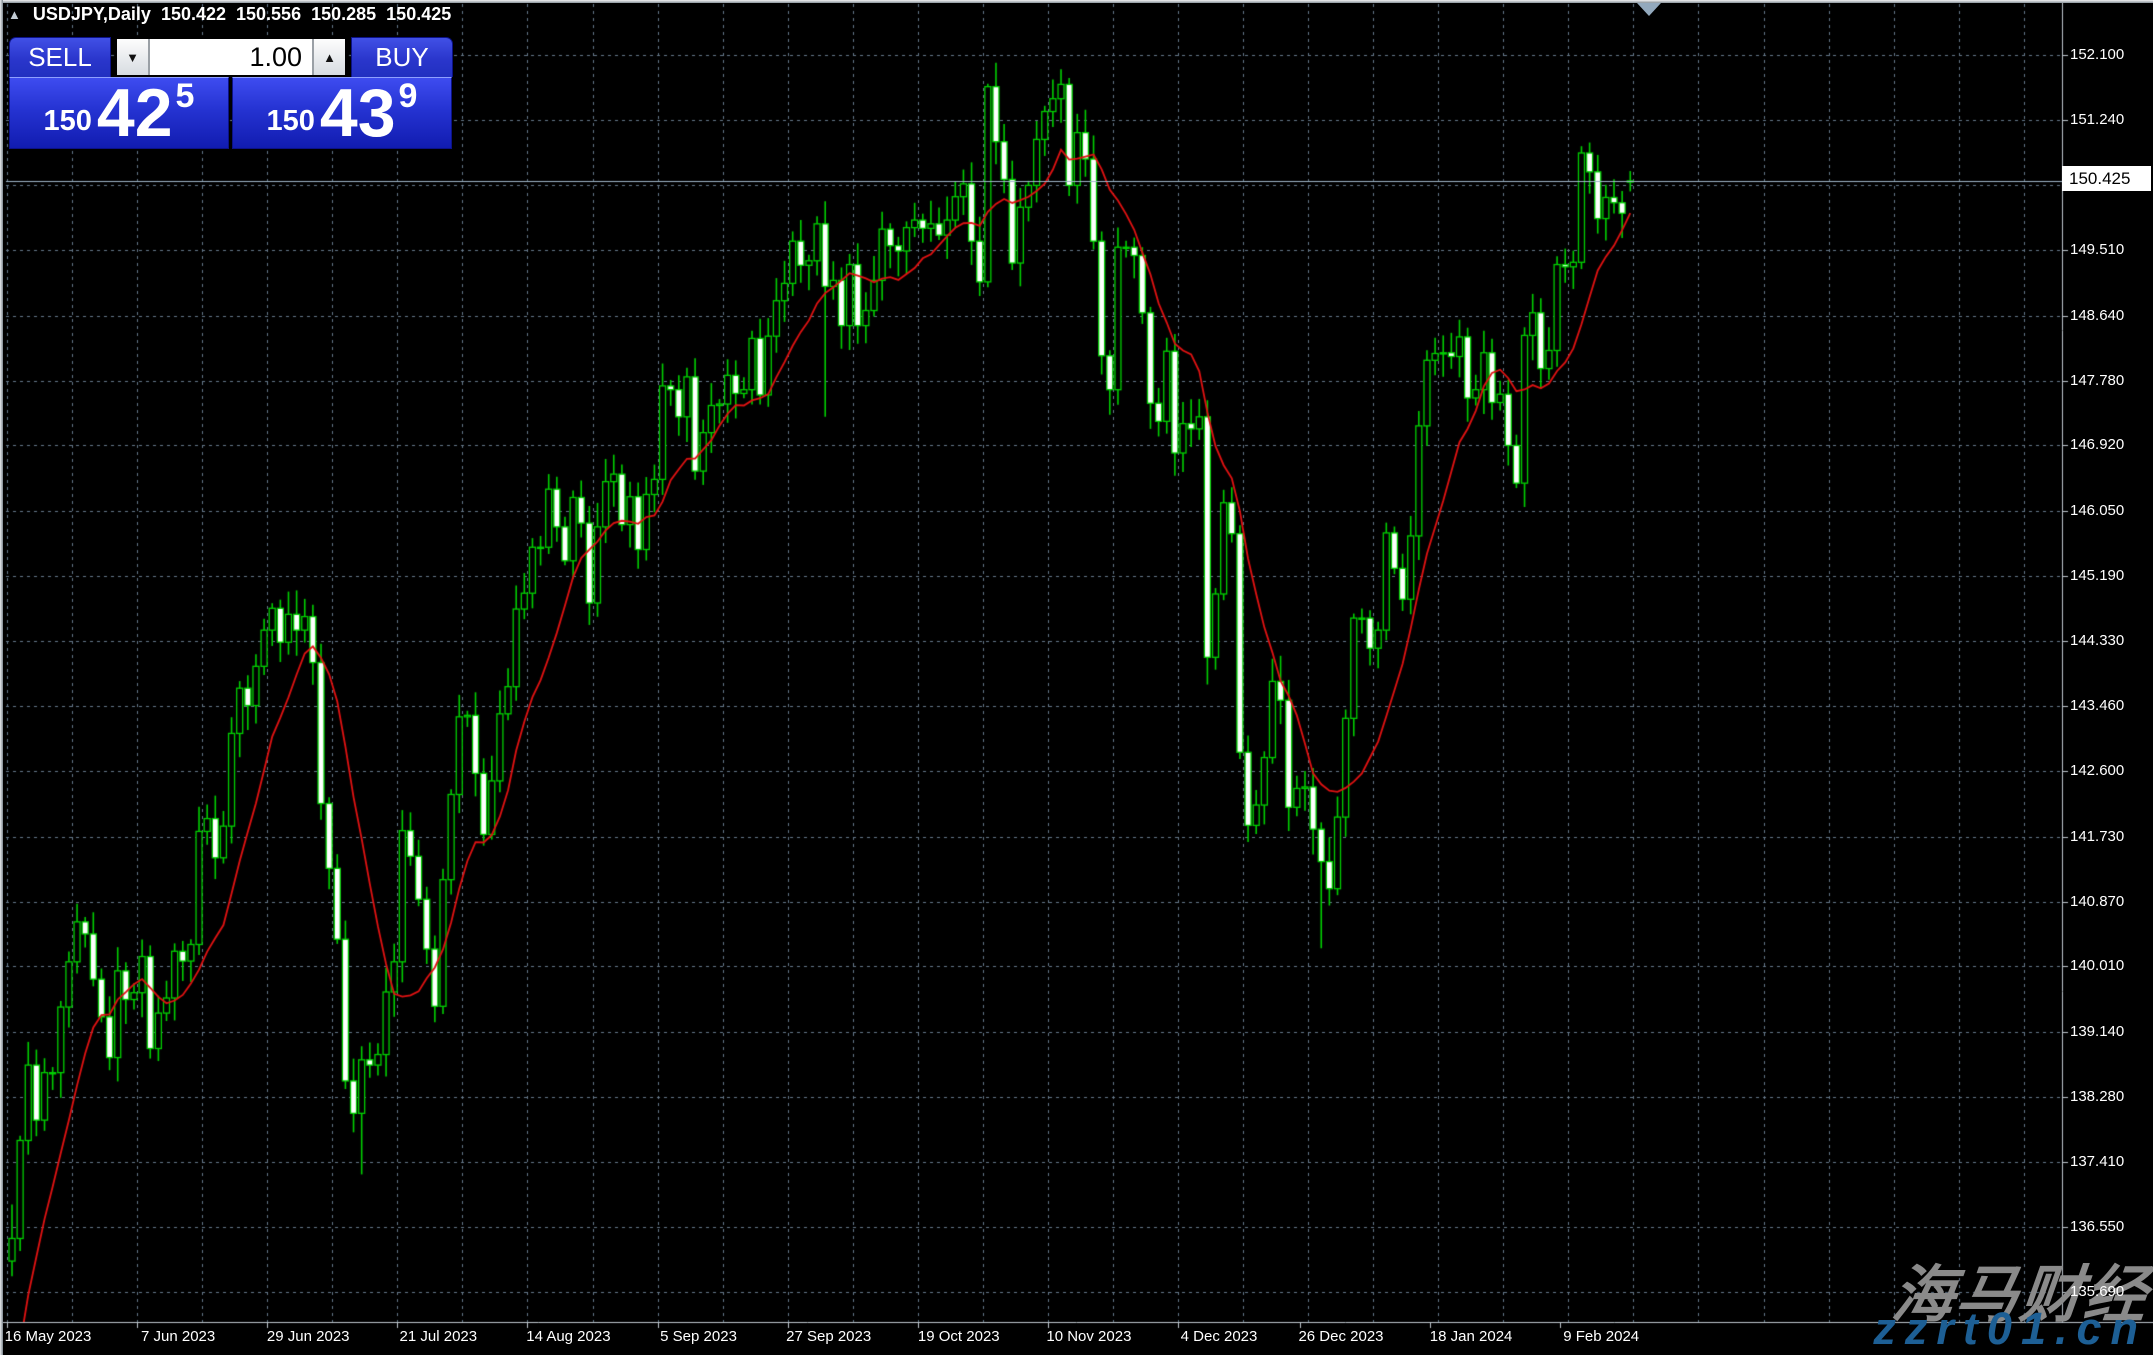 This screenshot has width=2153, height=1355. What do you see at coordinates (1649, 9) in the screenshot?
I see `chart-shift-marker-icon` at bounding box center [1649, 9].